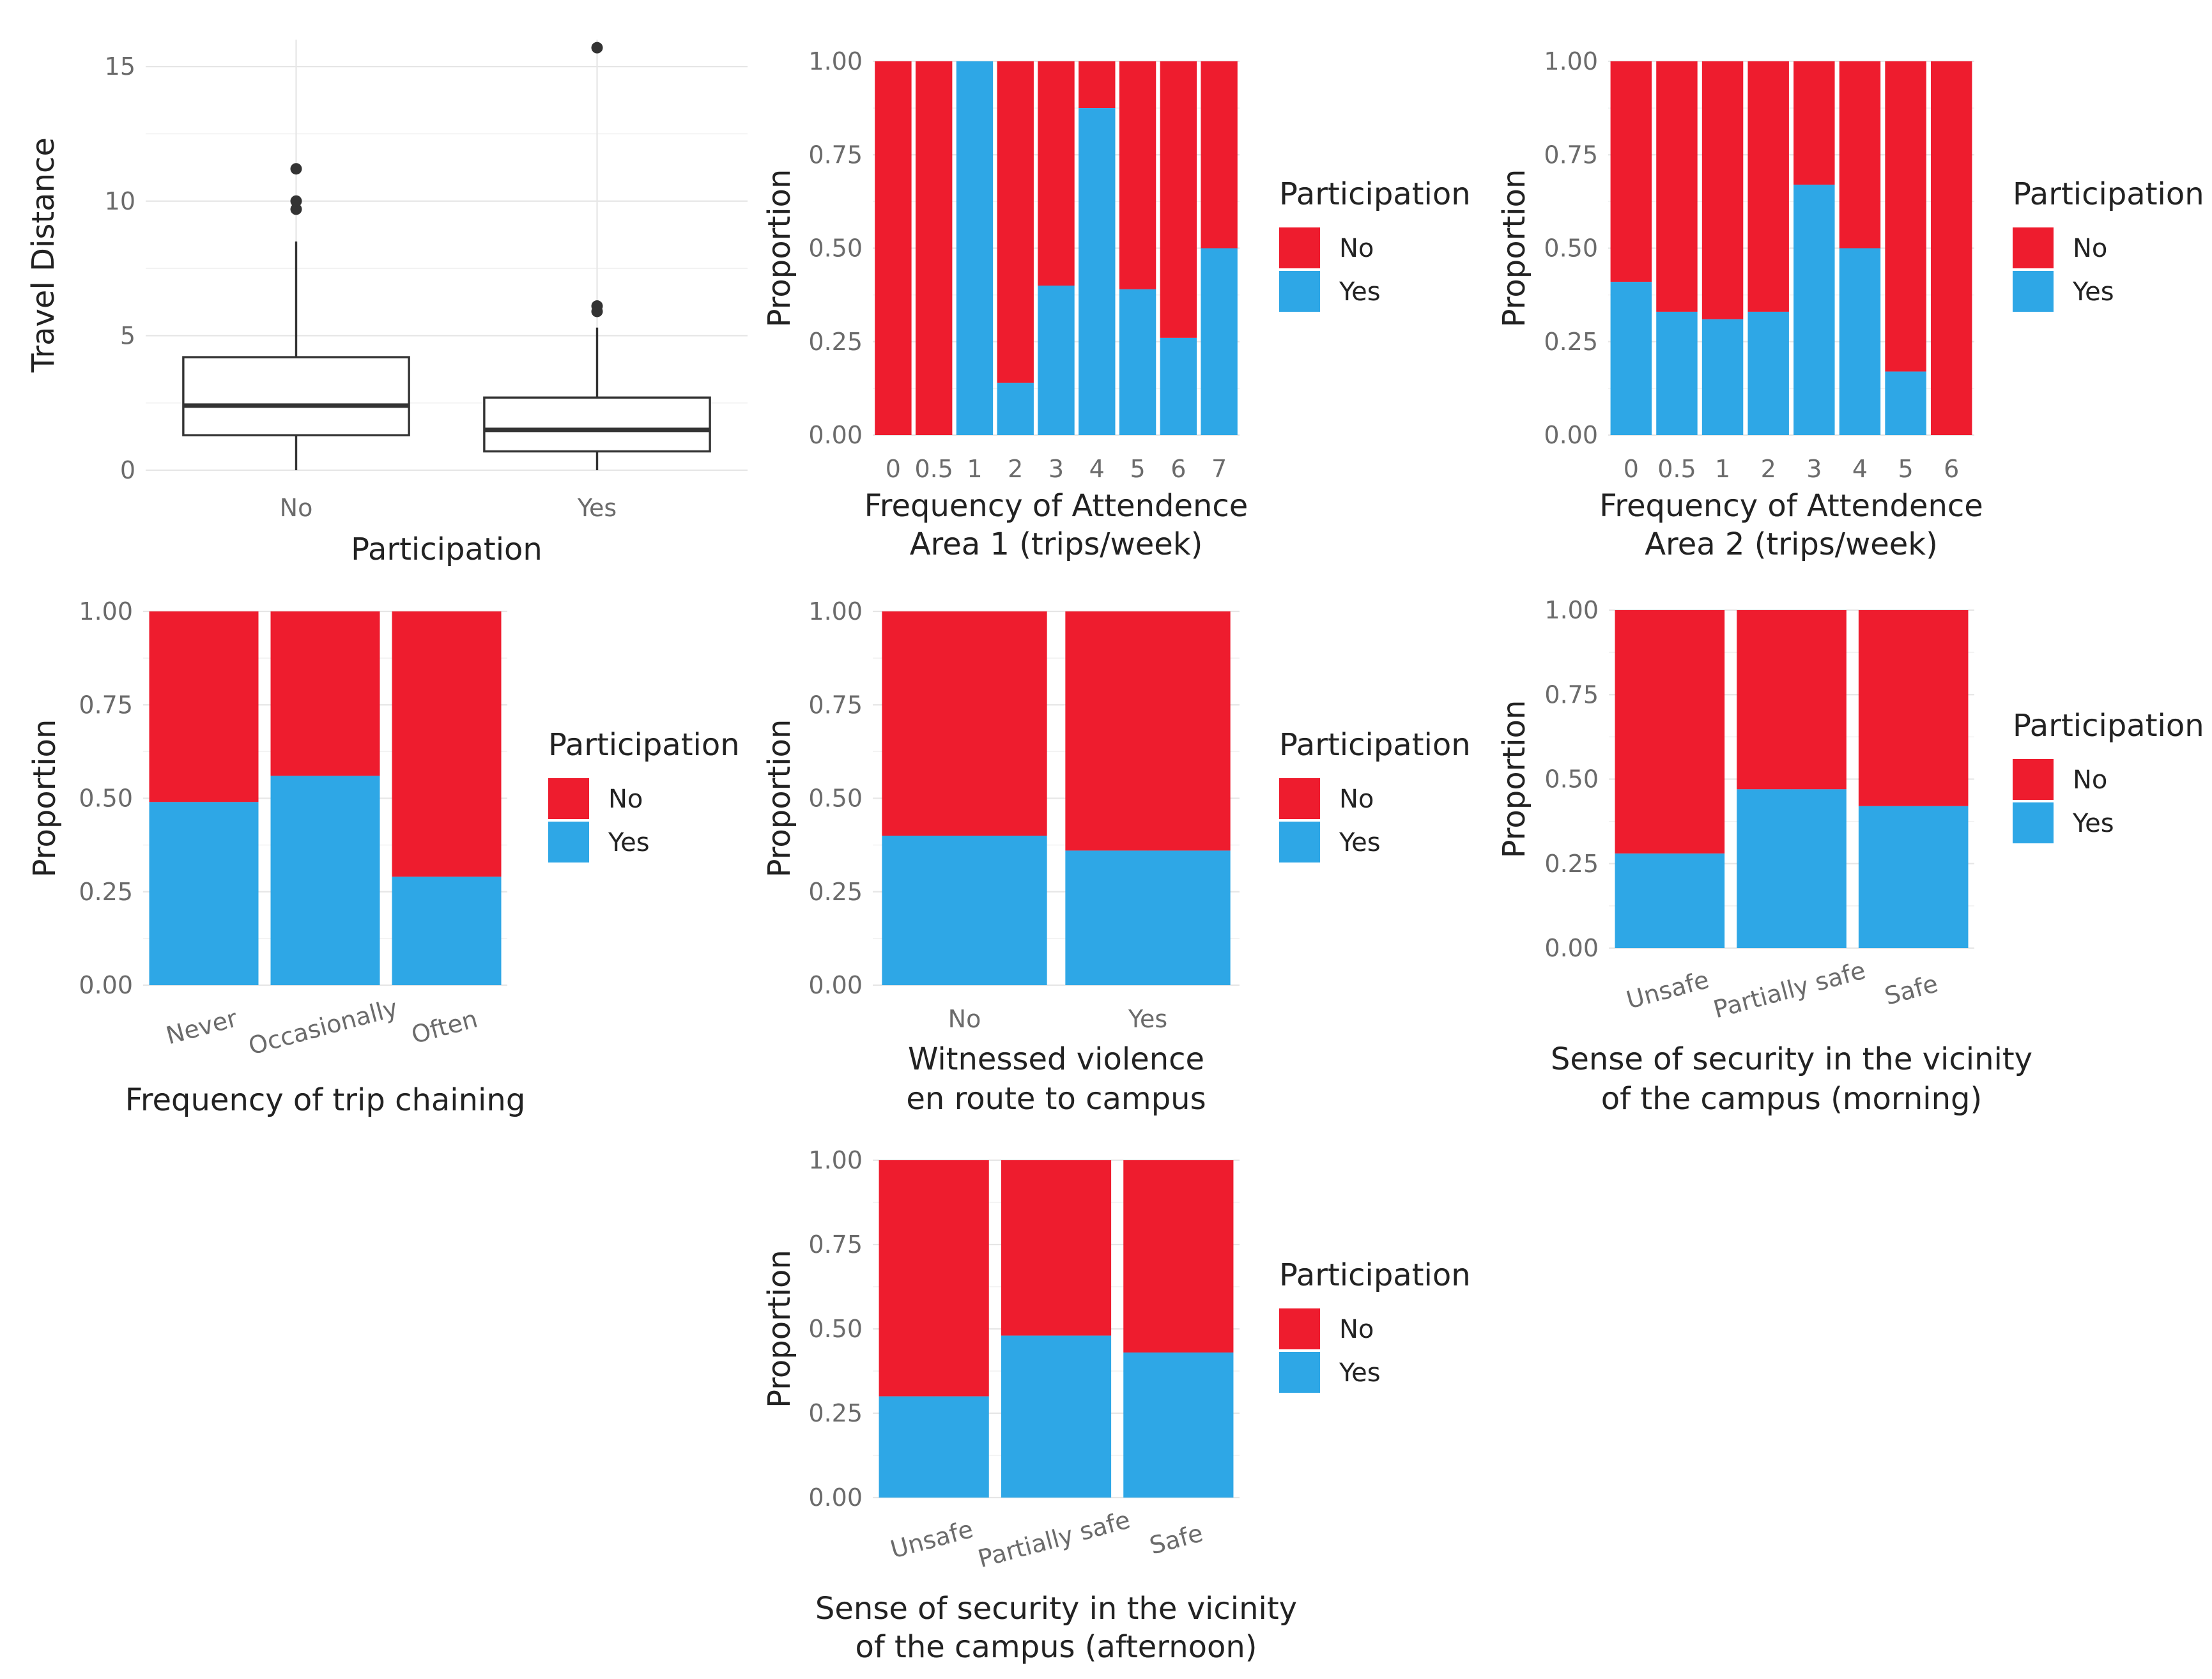  Describe the element at coordinates (201, 1027) in the screenshot. I see `x-tick-label: Never` at that location.